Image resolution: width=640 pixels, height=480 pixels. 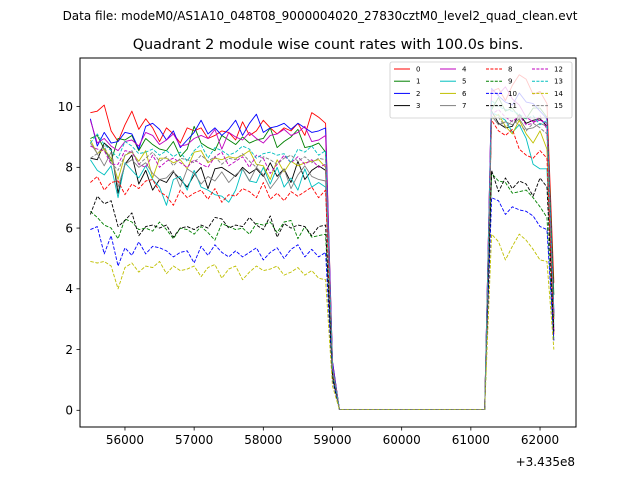 What do you see at coordinates (402, 440) in the screenshot?
I see `x-tick-label: 60000` at bounding box center [402, 440].